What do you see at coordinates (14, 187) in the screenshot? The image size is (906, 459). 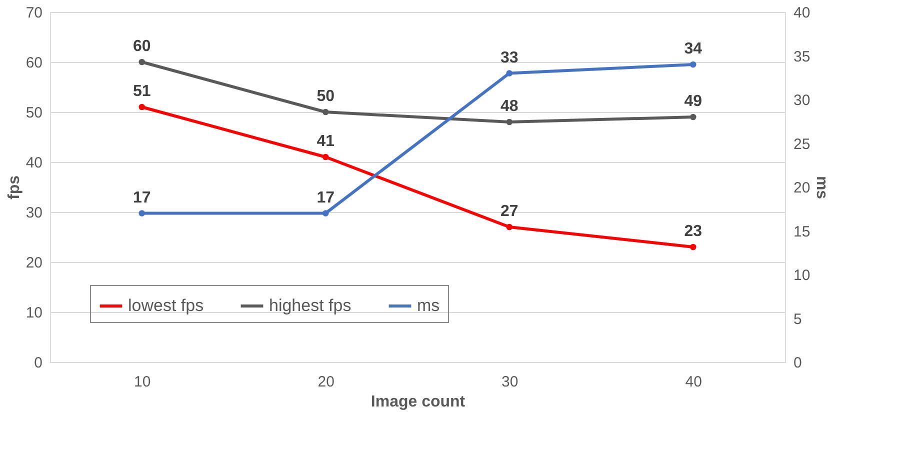 I see `y-axis-title: fps` at bounding box center [14, 187].